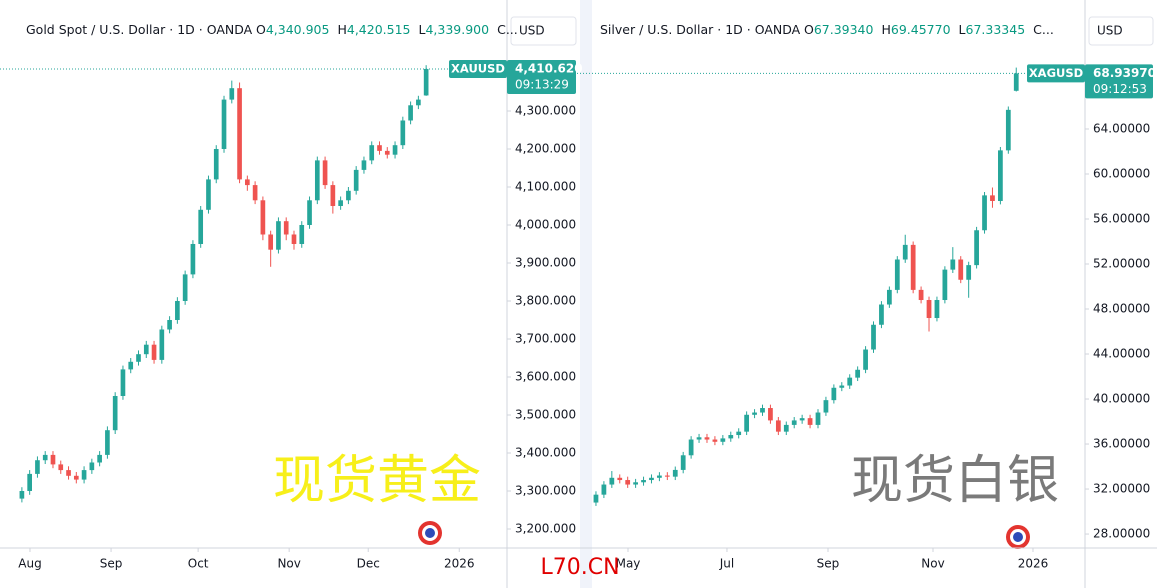 Image resolution: width=1157 pixels, height=588 pixels. What do you see at coordinates (430, 533) in the screenshot?
I see `flag-icon` at bounding box center [430, 533].